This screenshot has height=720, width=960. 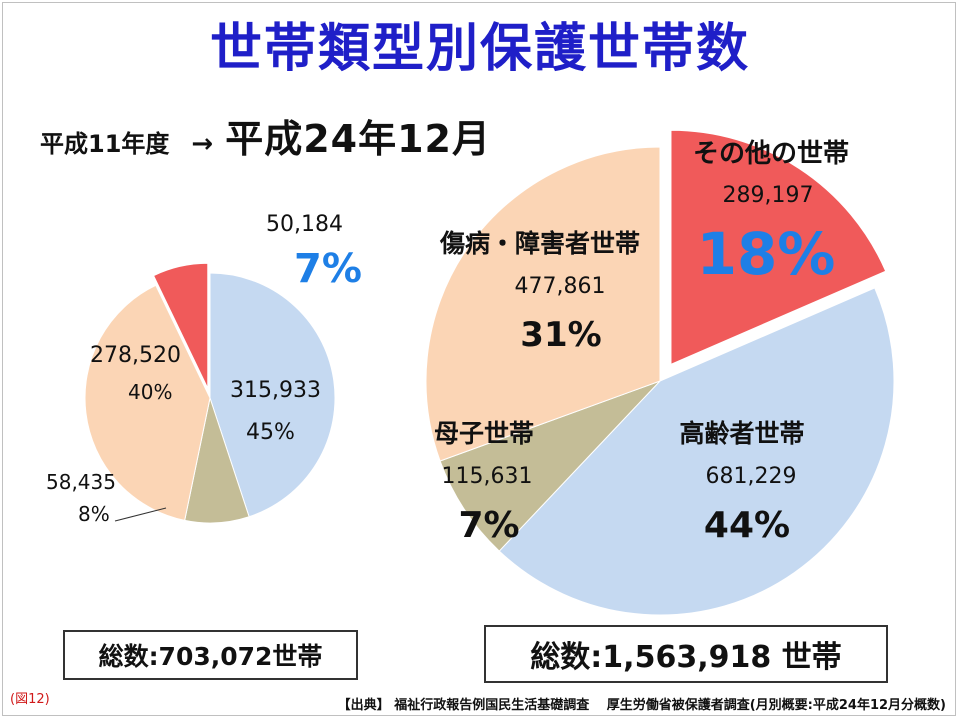 What do you see at coordinates (747, 525) in the screenshot?
I see `elderly-pct-h24: 44%` at bounding box center [747, 525].